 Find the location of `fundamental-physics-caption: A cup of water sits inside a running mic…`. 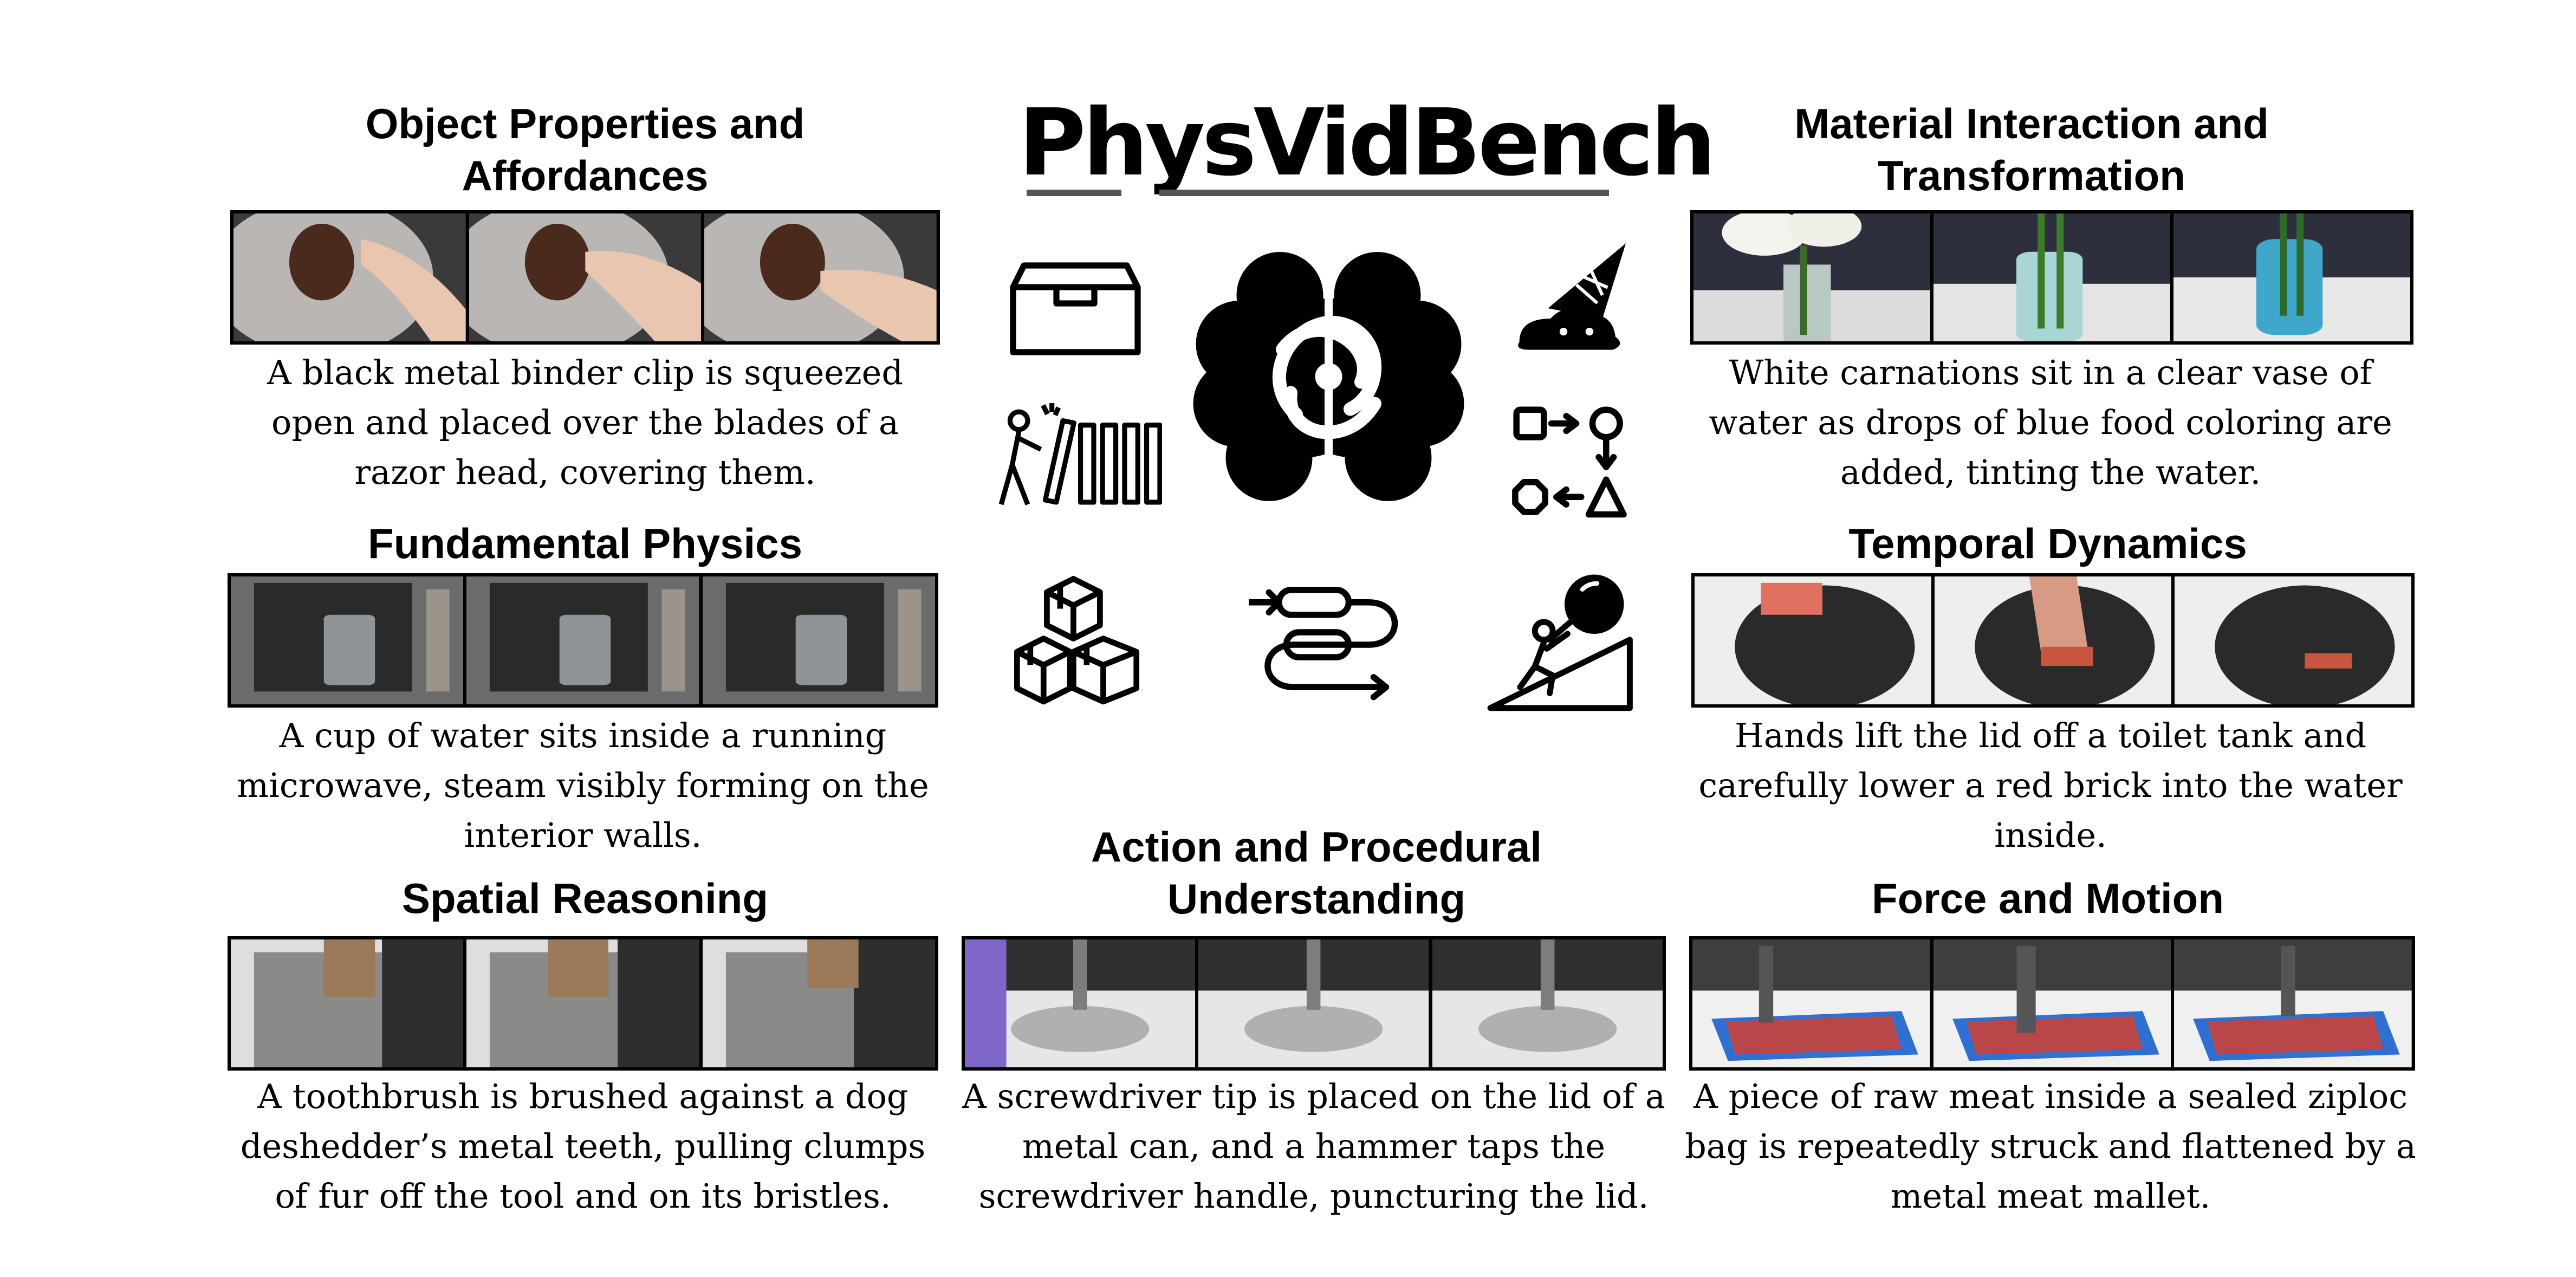

fundamental-physics-caption: A cup of water sits inside a running mic… is located at coordinates (583, 785).